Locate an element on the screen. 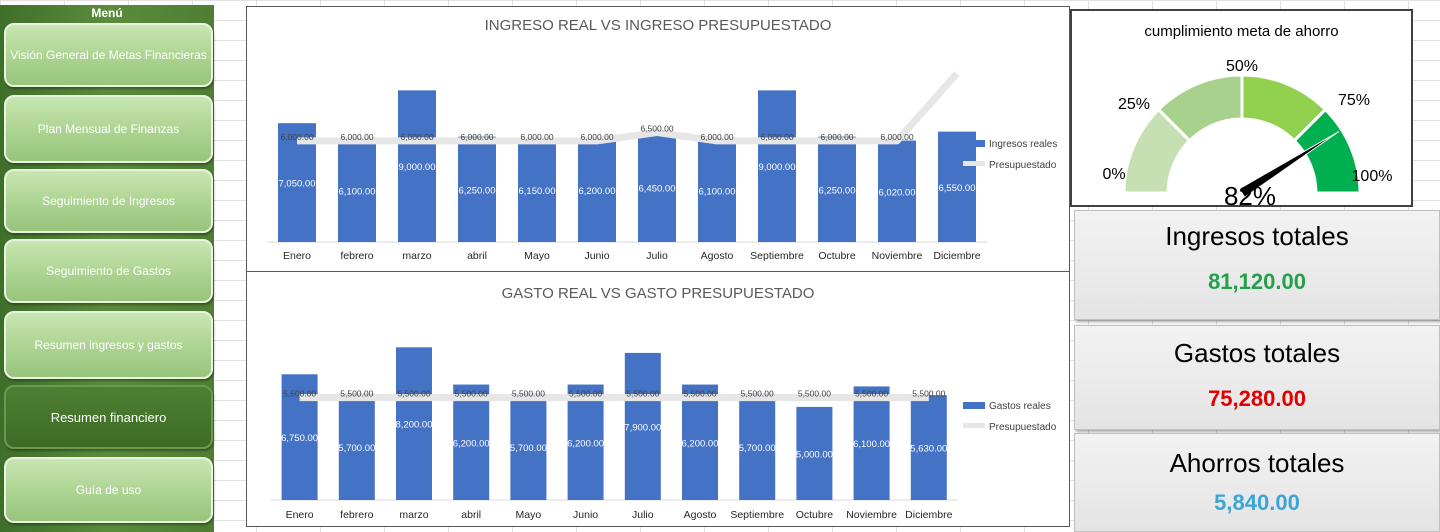 This screenshot has height=532, width=1440. legend-label-bars: Ingresos reales is located at coordinates (1023, 144).